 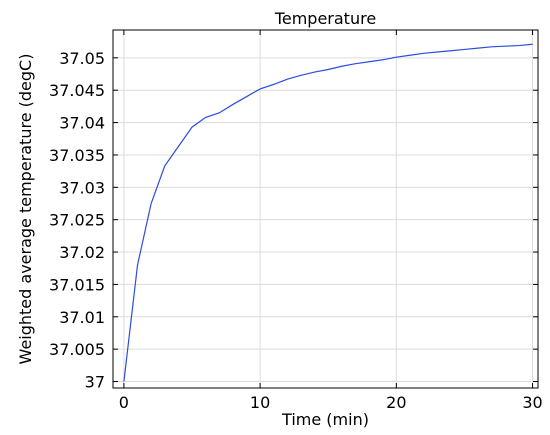 I want to click on x-axis-label: Time (min), so click(x=325, y=419).